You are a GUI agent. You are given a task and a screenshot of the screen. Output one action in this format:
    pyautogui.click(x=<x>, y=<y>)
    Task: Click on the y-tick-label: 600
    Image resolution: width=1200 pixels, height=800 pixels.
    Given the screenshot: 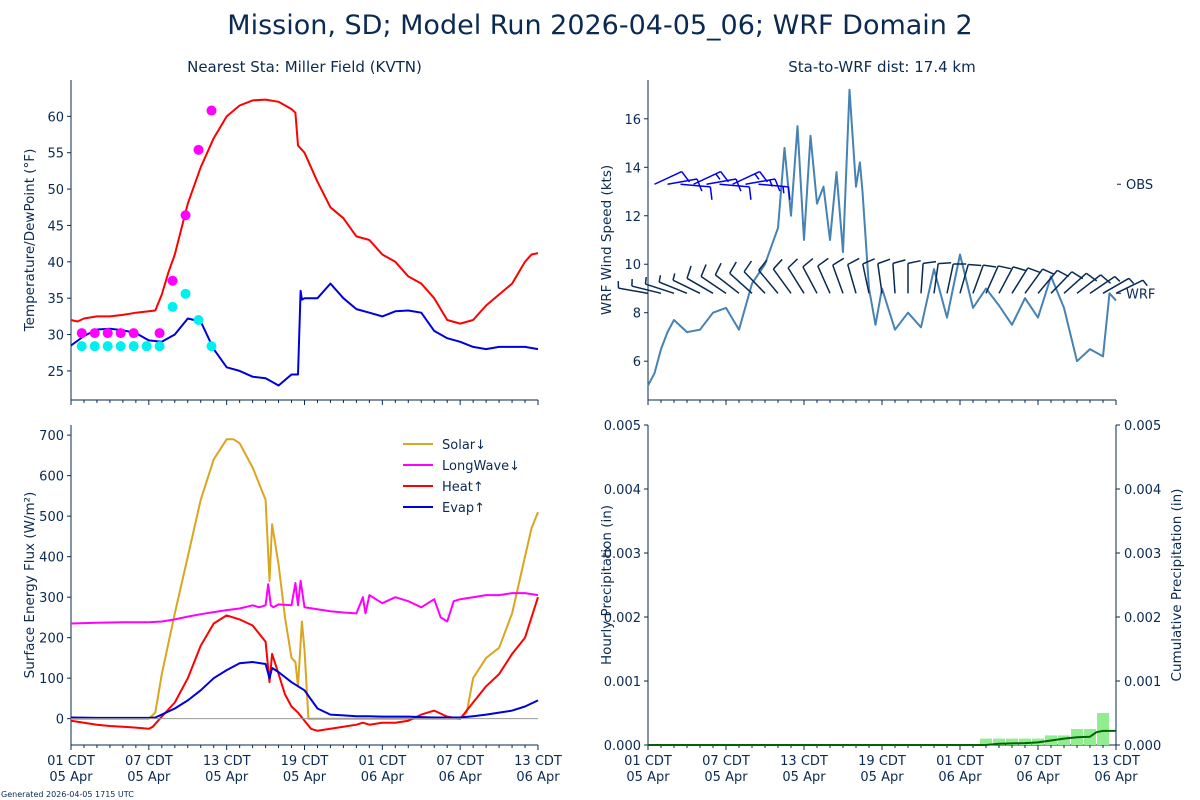 What is the action you would take?
    pyautogui.click(x=51, y=477)
    